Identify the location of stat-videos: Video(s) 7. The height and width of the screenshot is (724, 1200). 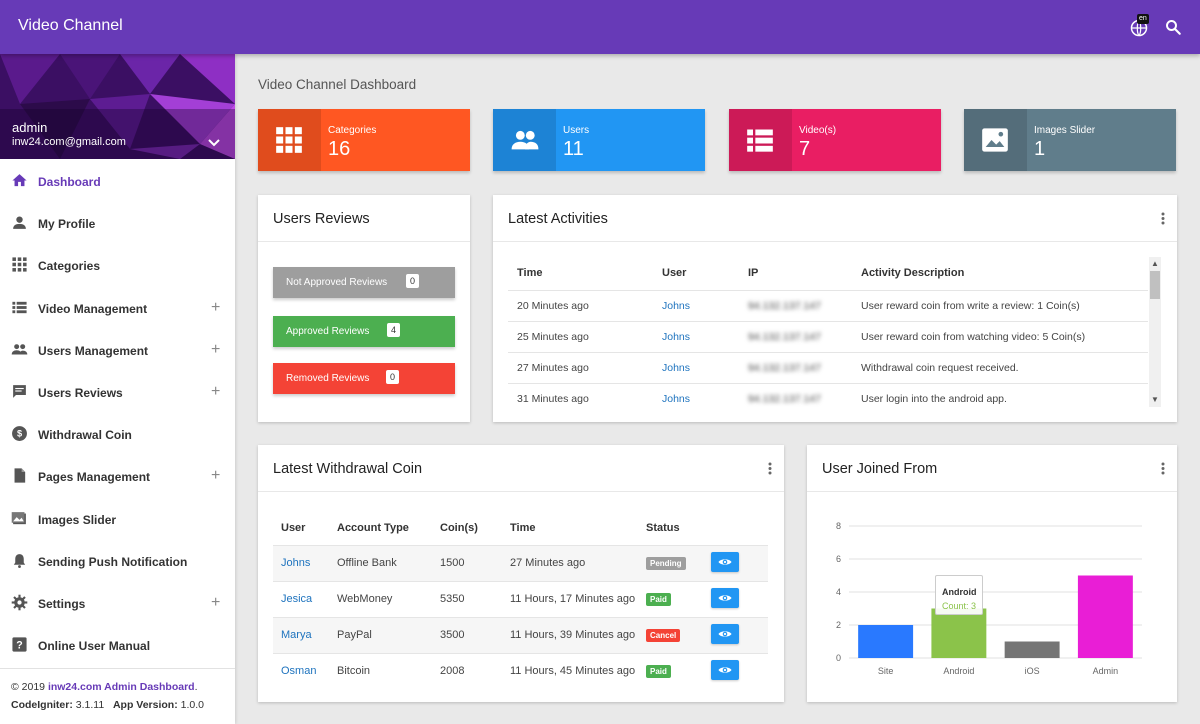
(835, 140).